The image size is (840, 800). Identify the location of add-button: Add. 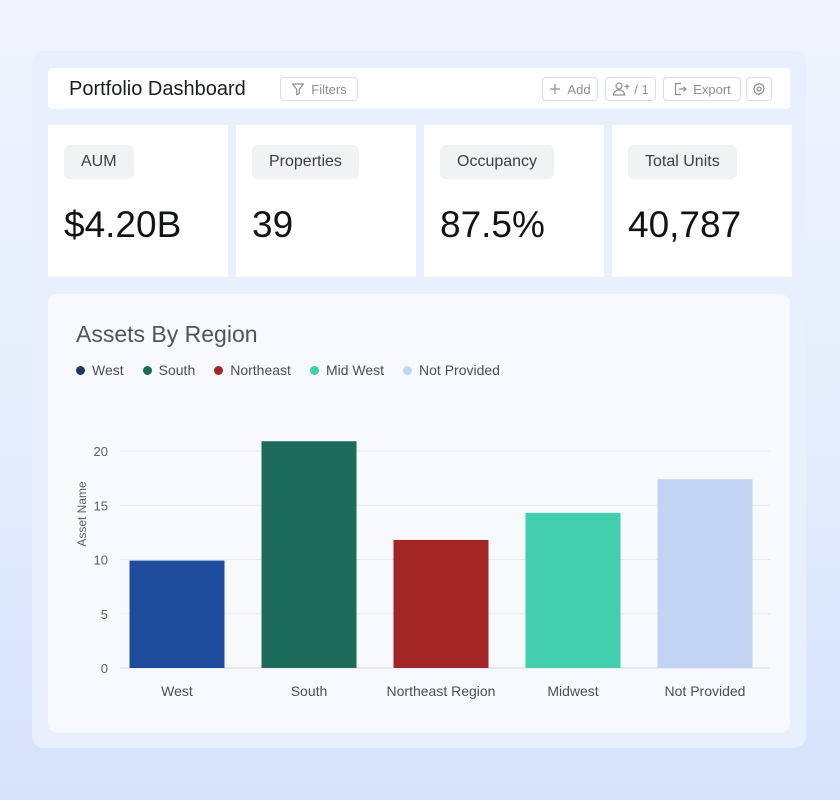
(570, 89).